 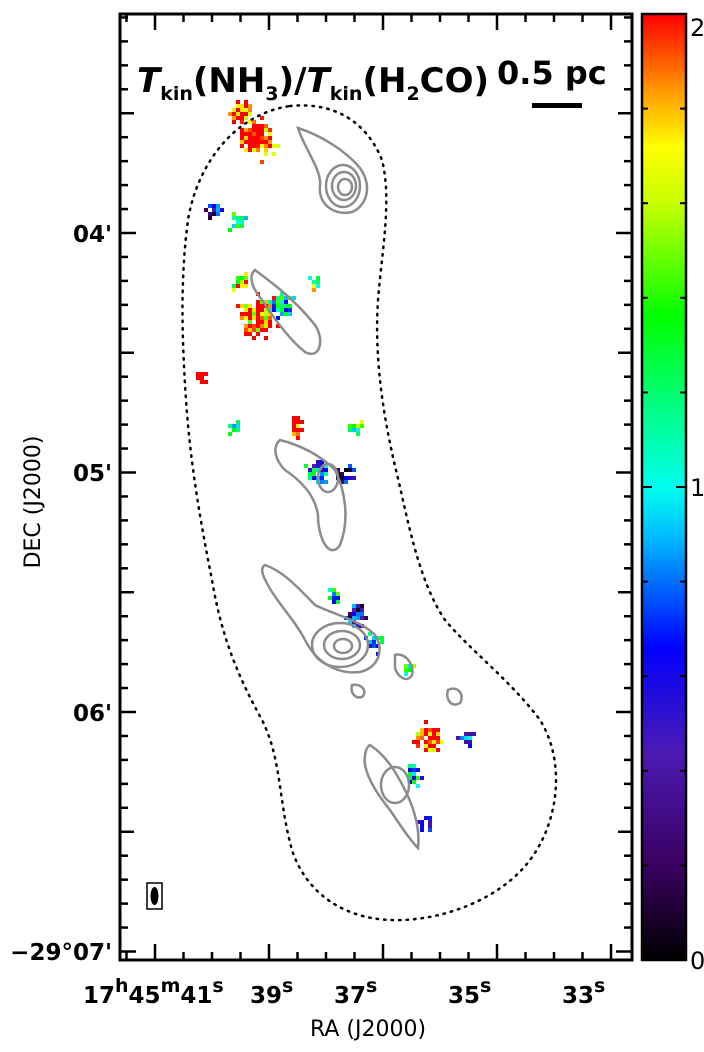 I want to click on x-axis-label: RA (J2000), so click(x=368, y=1029).